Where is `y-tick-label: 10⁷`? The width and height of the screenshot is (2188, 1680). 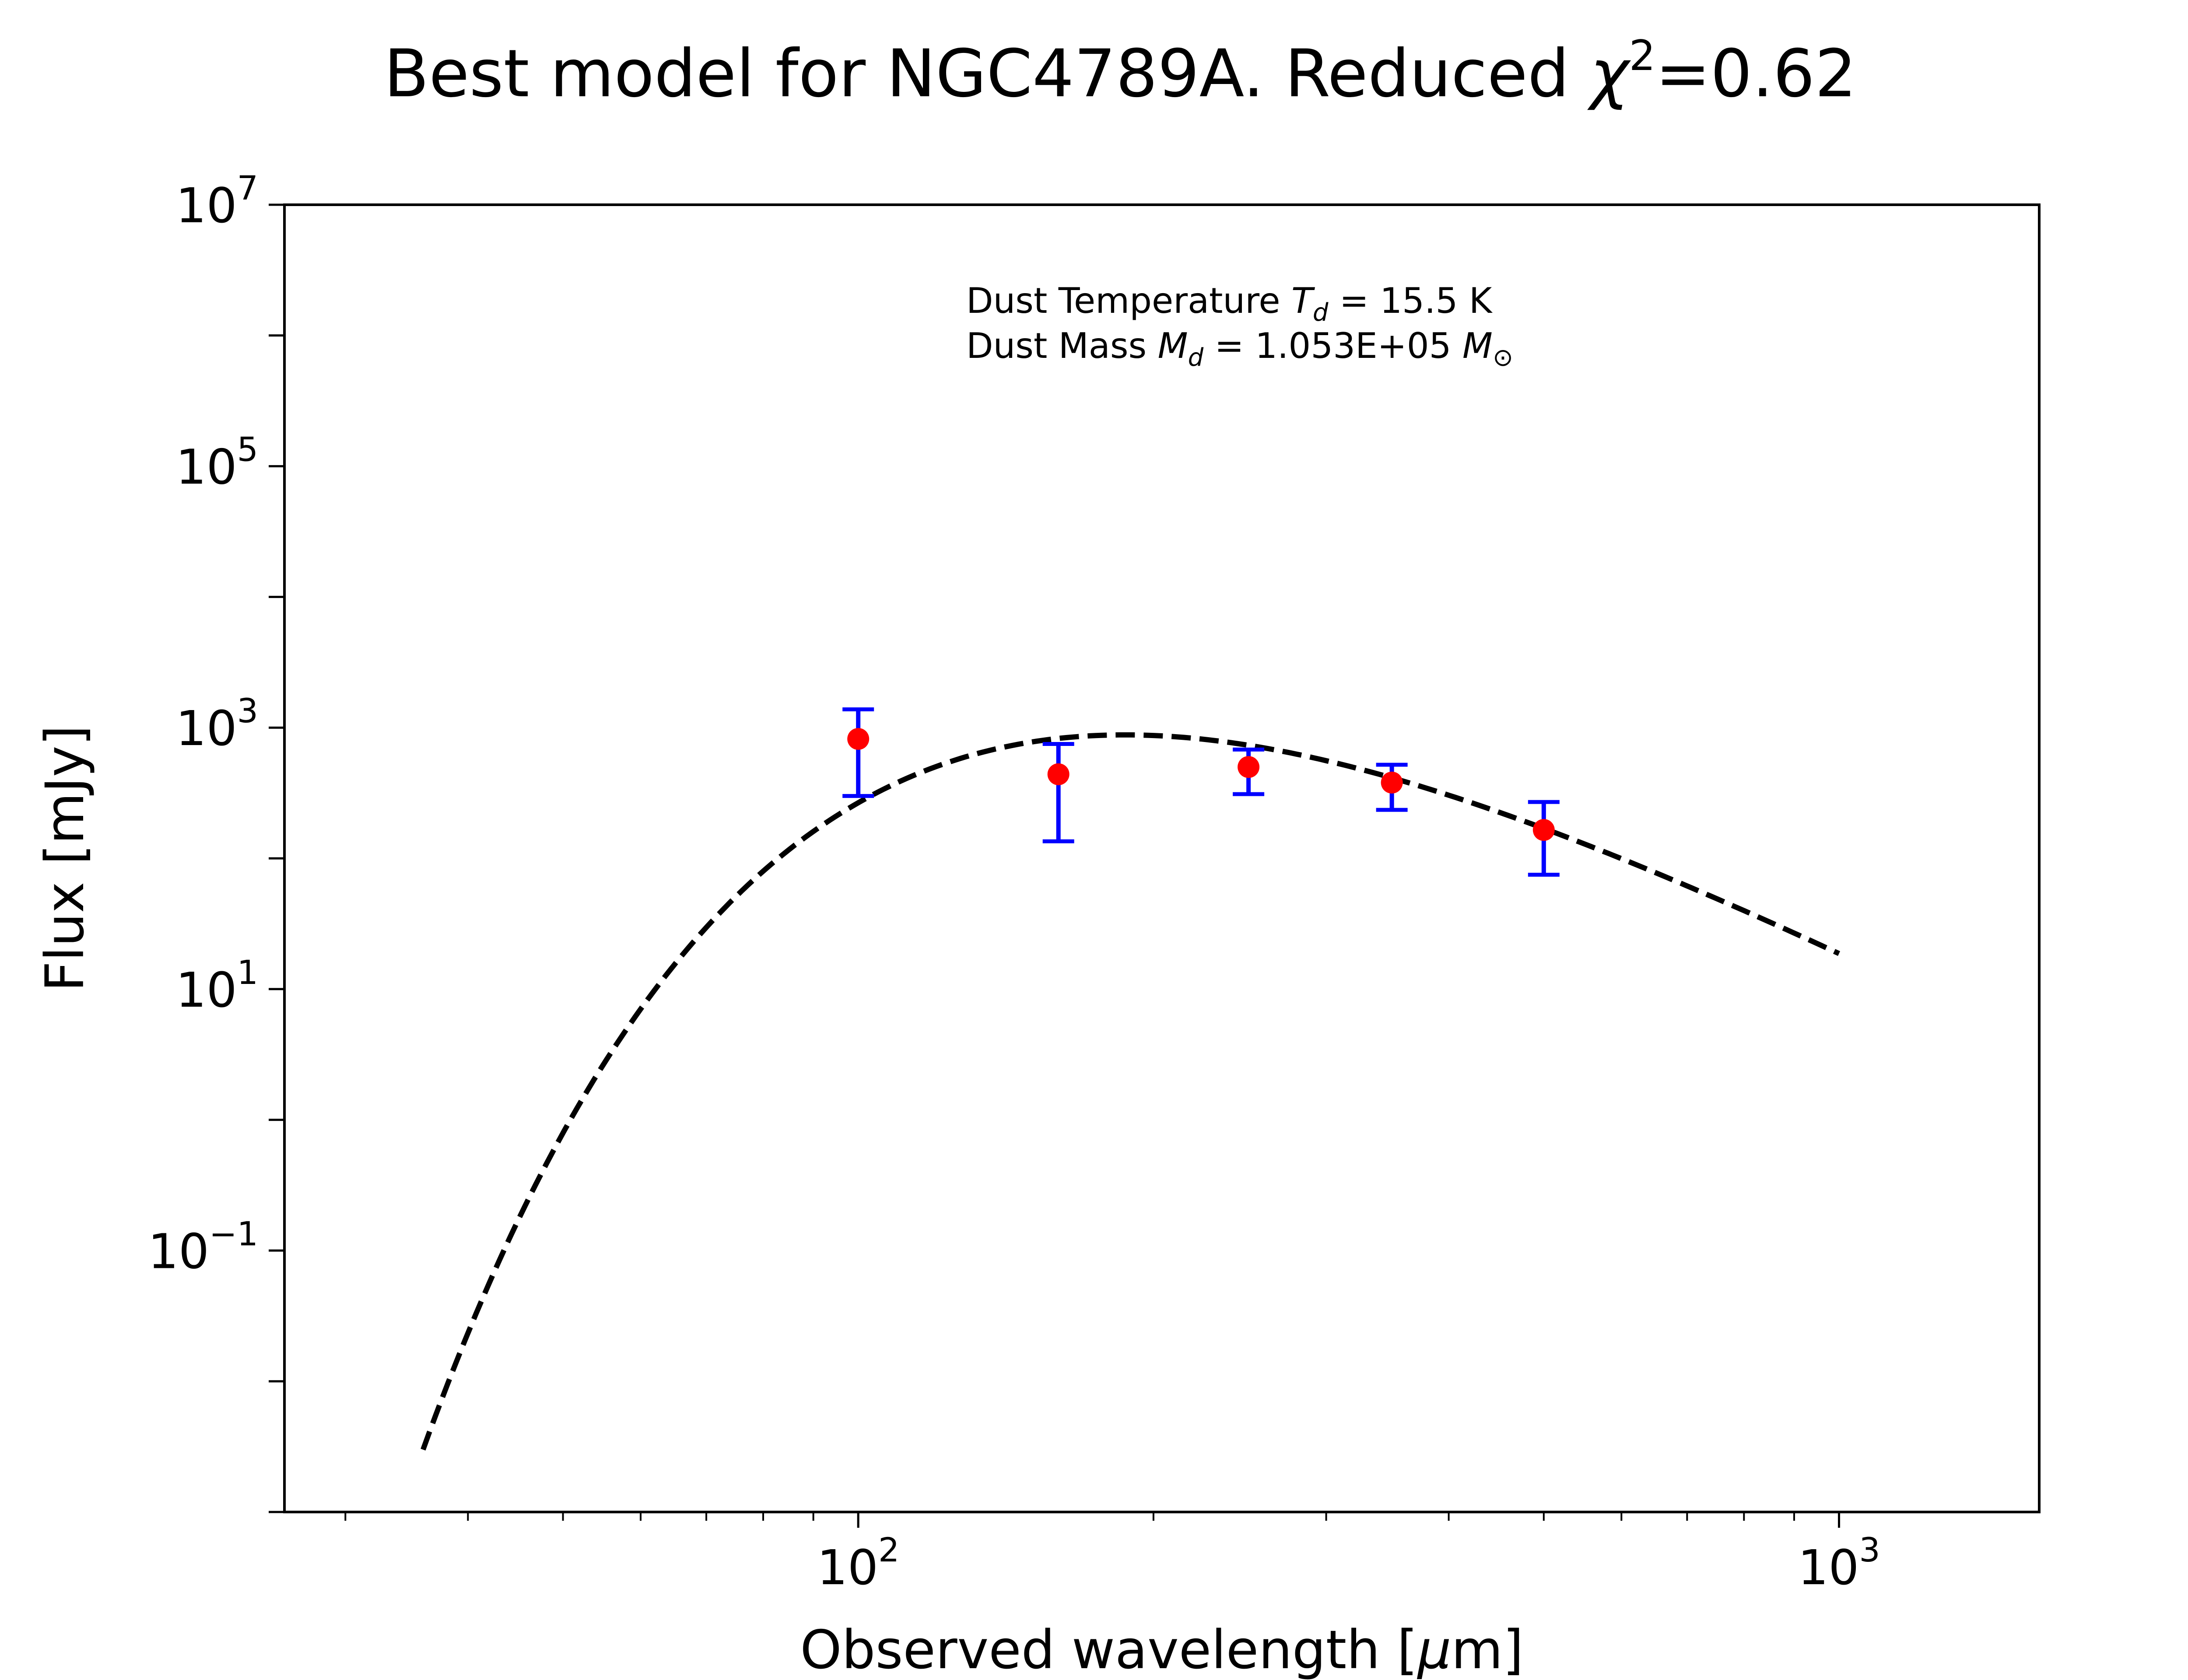
y-tick-label: 10⁷ is located at coordinates (217, 201).